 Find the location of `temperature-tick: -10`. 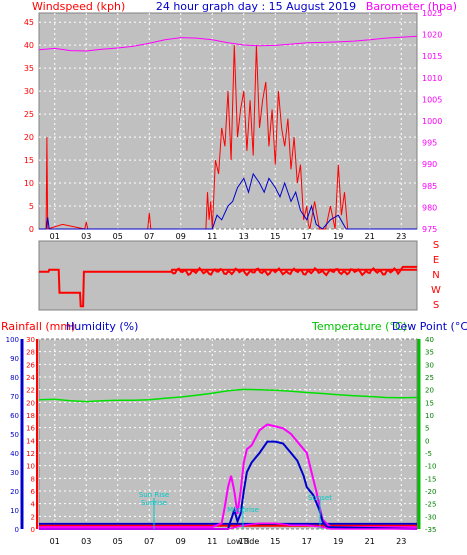

temperature-tick: -10 is located at coordinates (430, 467).